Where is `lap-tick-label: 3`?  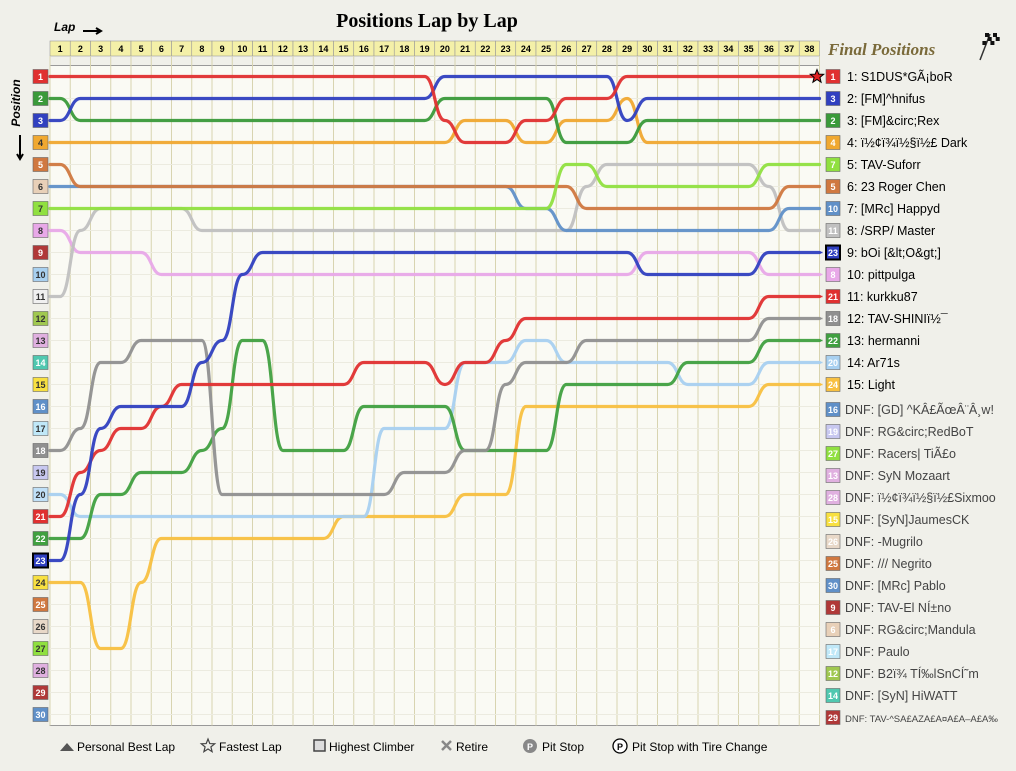
lap-tick-label: 3 is located at coordinates (100, 49).